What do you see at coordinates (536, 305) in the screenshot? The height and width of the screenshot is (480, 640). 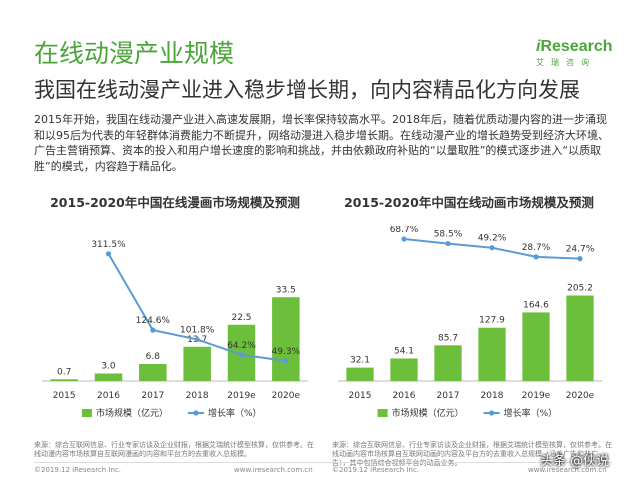 I see `bar-label-2019e: 164.6` at bounding box center [536, 305].